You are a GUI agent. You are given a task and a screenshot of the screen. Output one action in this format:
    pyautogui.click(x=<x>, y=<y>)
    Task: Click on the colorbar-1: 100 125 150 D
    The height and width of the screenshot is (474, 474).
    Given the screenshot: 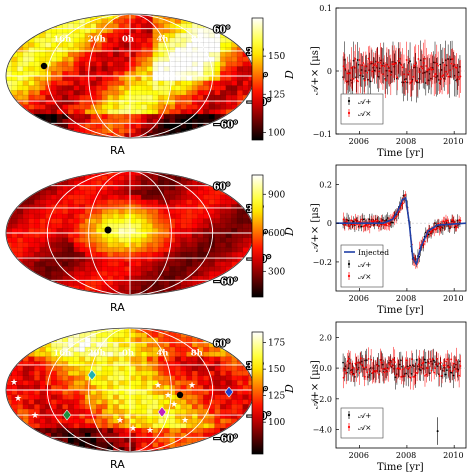 What is the action you would take?
    pyautogui.click(x=273, y=79)
    